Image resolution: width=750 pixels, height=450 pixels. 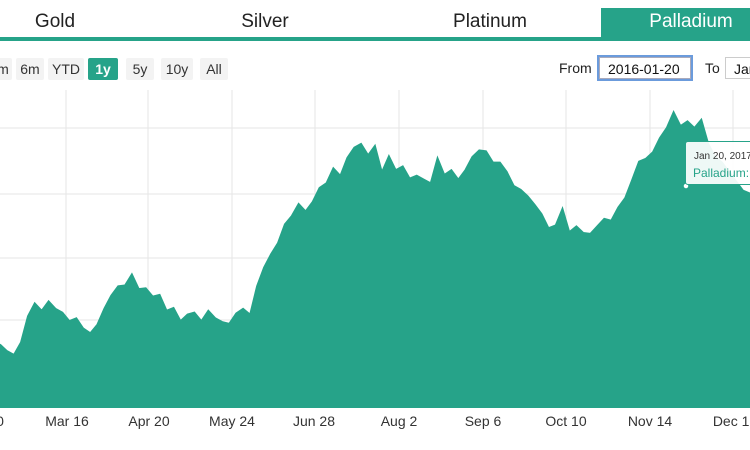 I want to click on chart-tooltip: Jan 20, 2017 Palladium:, so click(x=717, y=163).